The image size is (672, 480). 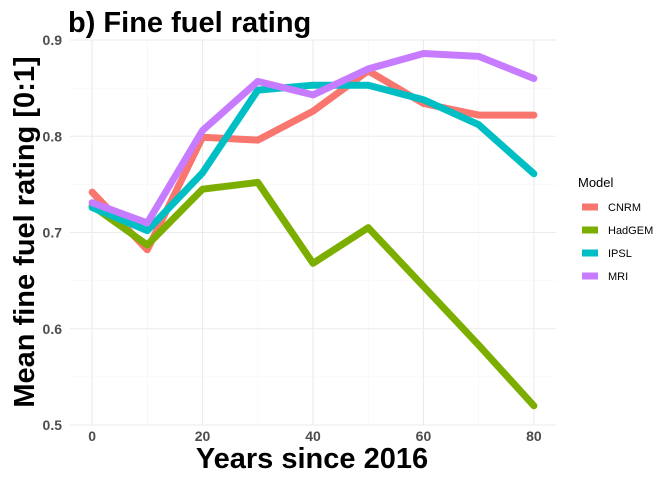 What do you see at coordinates (424, 436) in the screenshot?
I see `x-tick-label: 60` at bounding box center [424, 436].